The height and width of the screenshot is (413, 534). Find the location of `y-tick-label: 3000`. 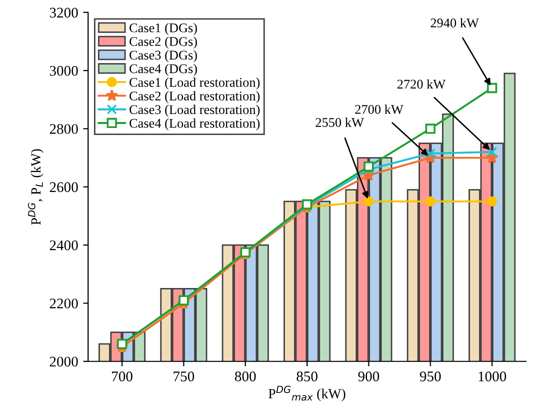

y-tick-label: 3000 is located at coordinates (64, 71).